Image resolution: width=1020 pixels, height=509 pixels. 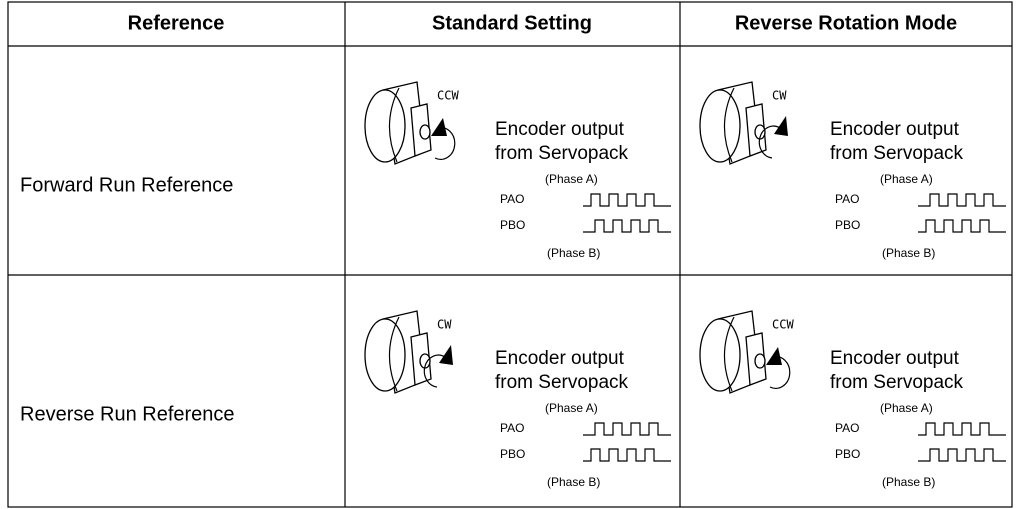 What do you see at coordinates (176, 23) in the screenshot?
I see `header-cell: Reference` at bounding box center [176, 23].